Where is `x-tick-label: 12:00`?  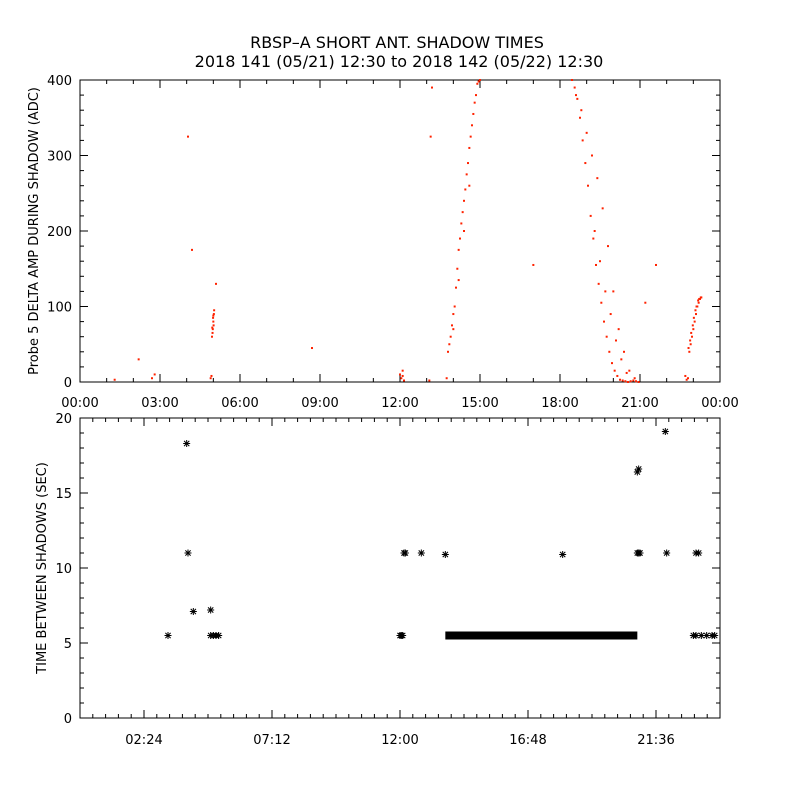
x-tick-label: 12:00 is located at coordinates (399, 403).